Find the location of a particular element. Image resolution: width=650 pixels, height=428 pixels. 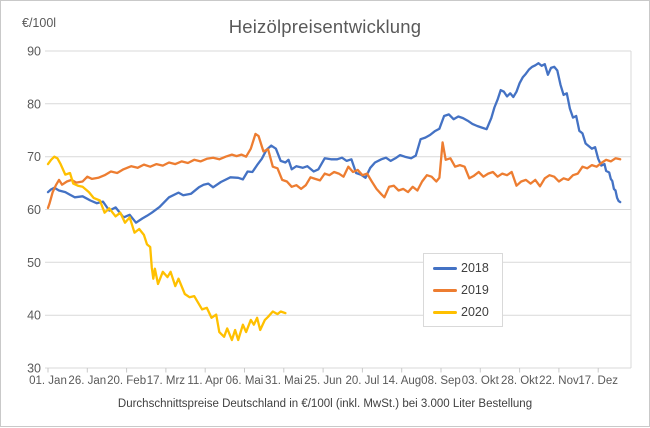

x-tick-label-03. Okt: 03. Okt is located at coordinates (481, 381).